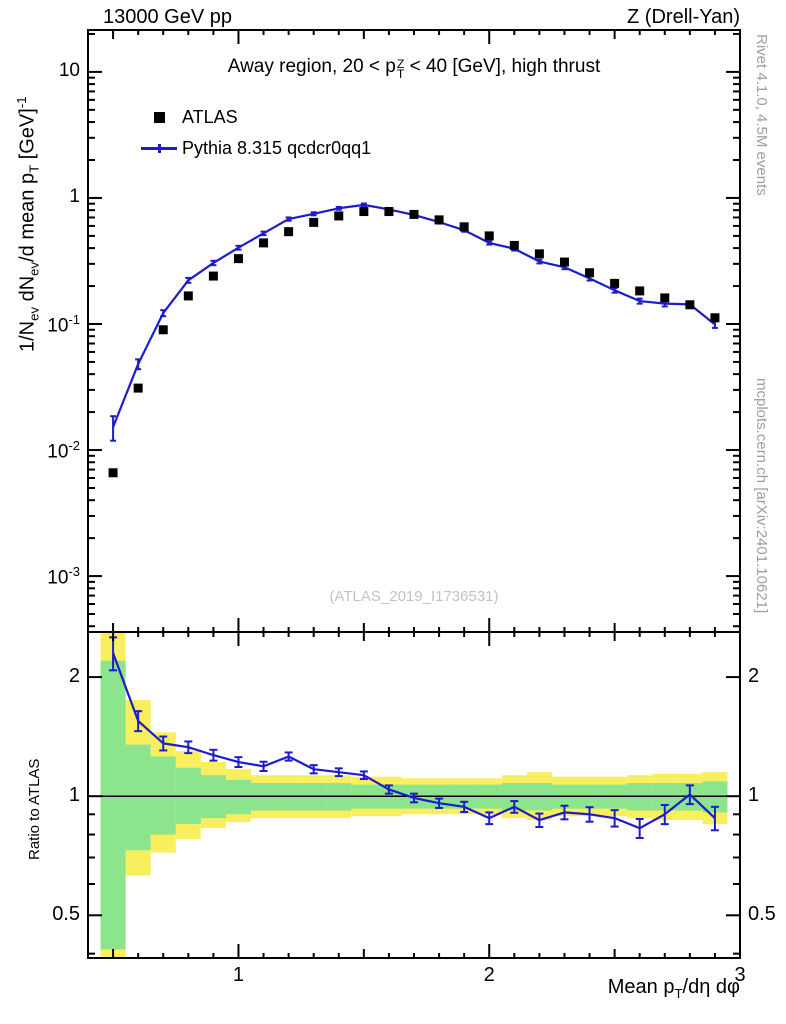 The height and width of the screenshot is (1024, 786). What do you see at coordinates (683, 17) in the screenshot?
I see `process-label: Z (Drell-Yan)` at bounding box center [683, 17].